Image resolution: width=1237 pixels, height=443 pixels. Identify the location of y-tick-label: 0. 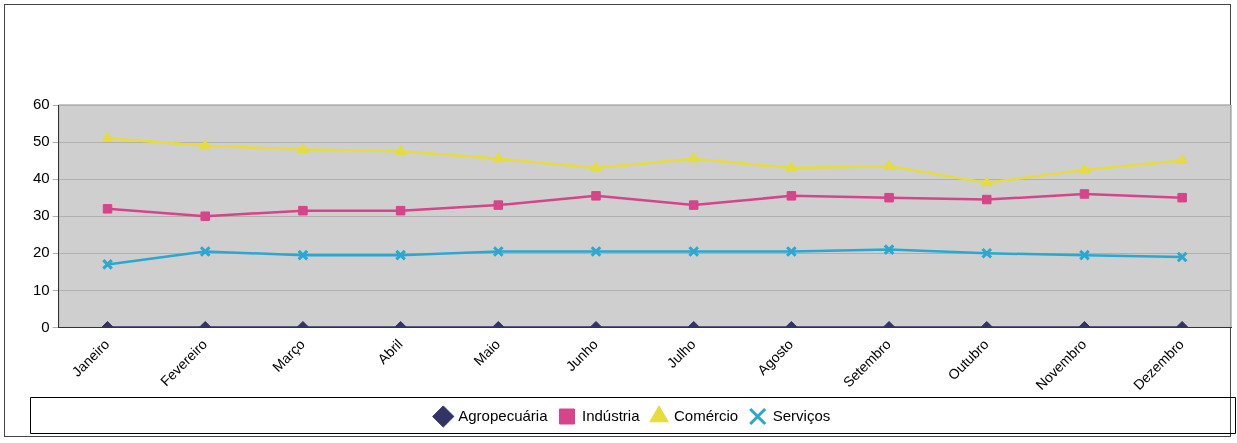
(45, 326).